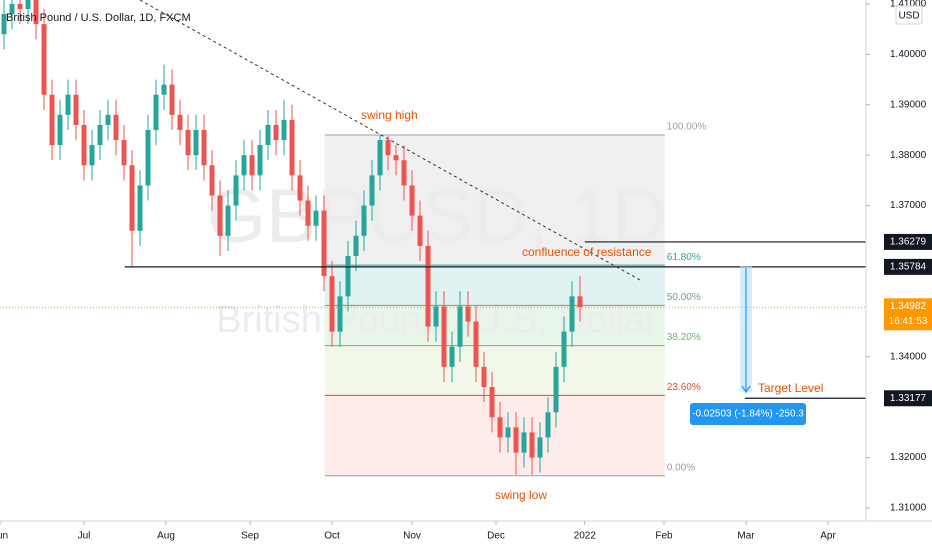 The width and height of the screenshot is (932, 550). I want to click on y-tick-label: 1.41000, so click(908, 5).